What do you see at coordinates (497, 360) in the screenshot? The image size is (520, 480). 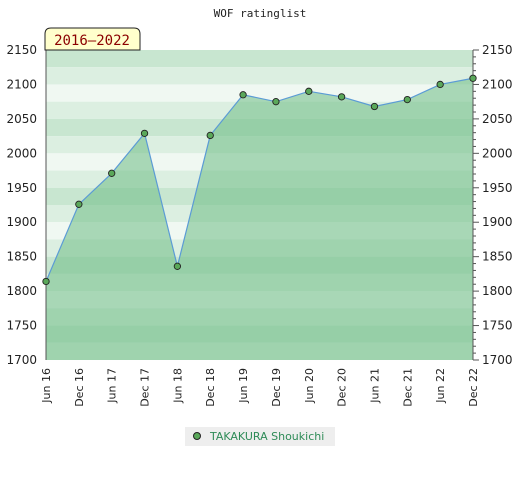 I see `y-tick-label-right: 1700` at bounding box center [497, 360].